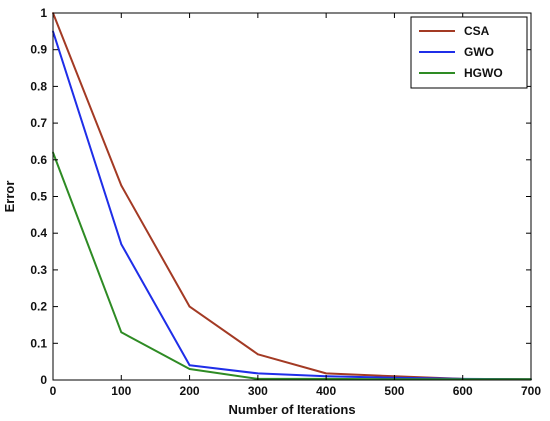  What do you see at coordinates (38, 50) in the screenshot?
I see `y-tick-label: 0.9` at bounding box center [38, 50].